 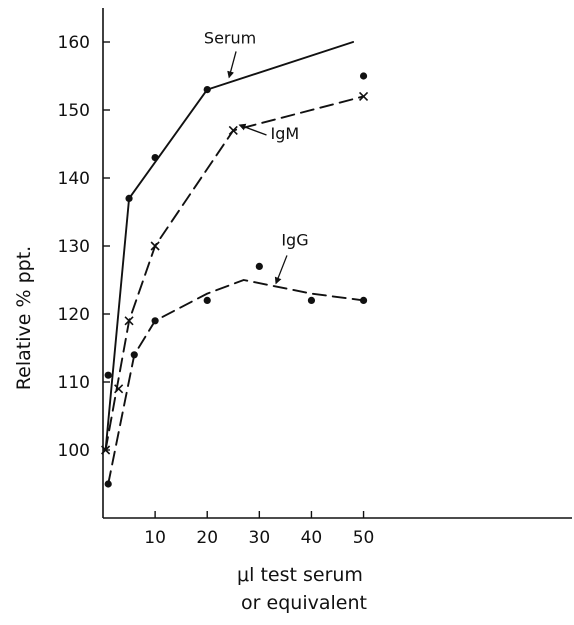 What do you see at coordinates (312, 538) in the screenshot?
I see `x-tick-label-40: 40` at bounding box center [312, 538].